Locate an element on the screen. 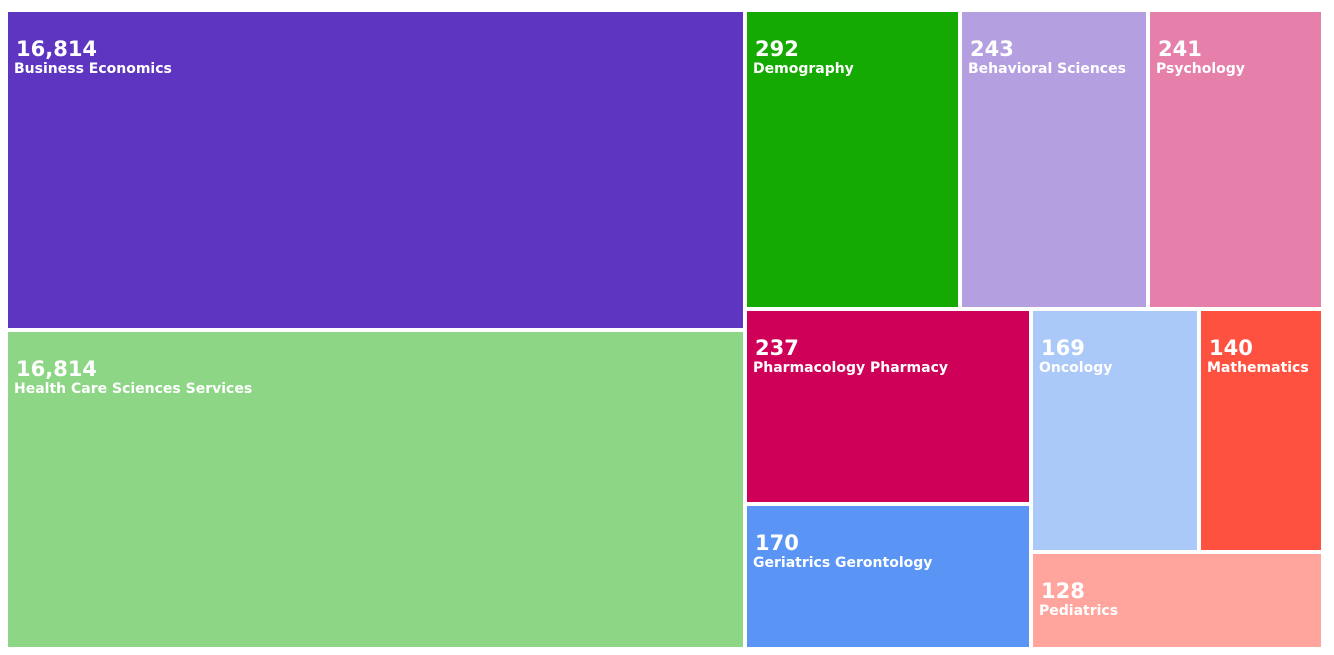  category-label: Psychology is located at coordinates (1200, 69).